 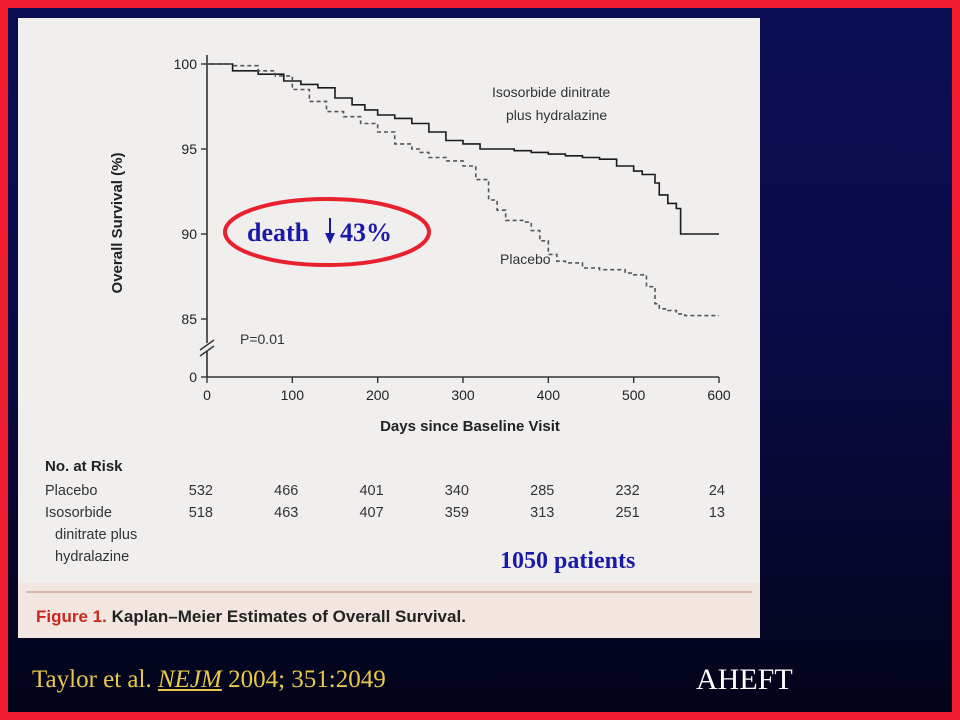 I want to click on risk-row-treatment-label-3: hydralazine, so click(x=92, y=557).